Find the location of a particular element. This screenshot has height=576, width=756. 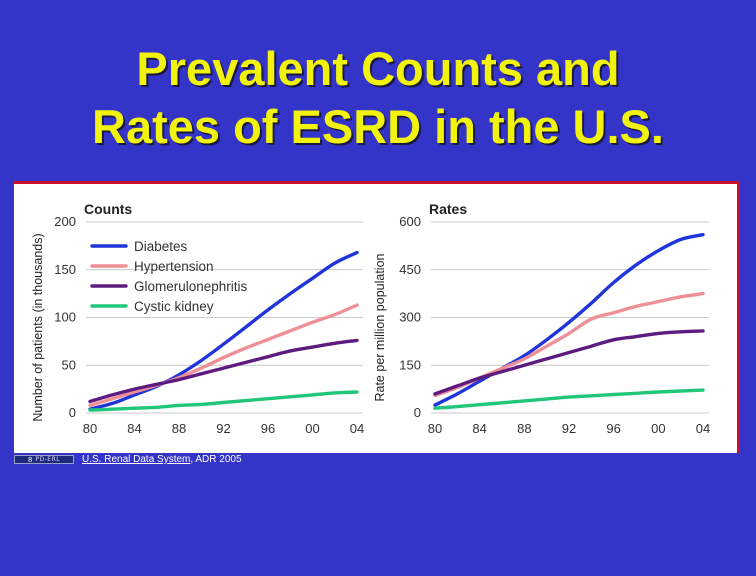

y-tick-label: 200 is located at coordinates (65, 221).